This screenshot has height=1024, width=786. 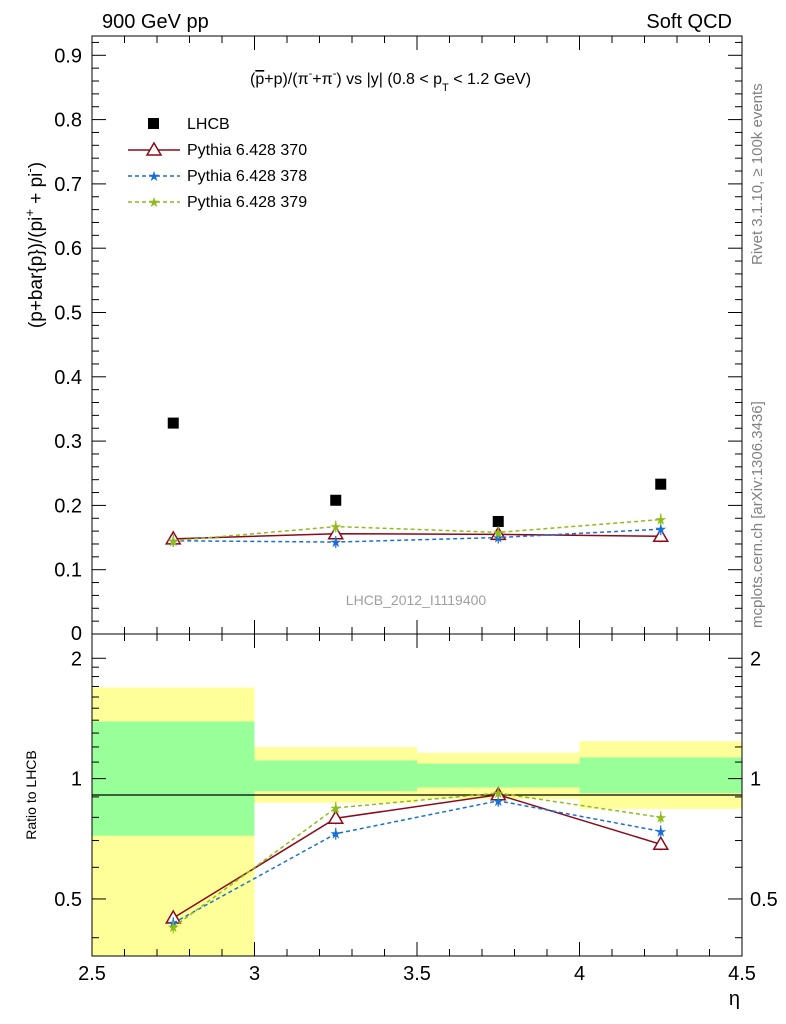 I want to click on series-1-marker, so click(x=661, y=535).